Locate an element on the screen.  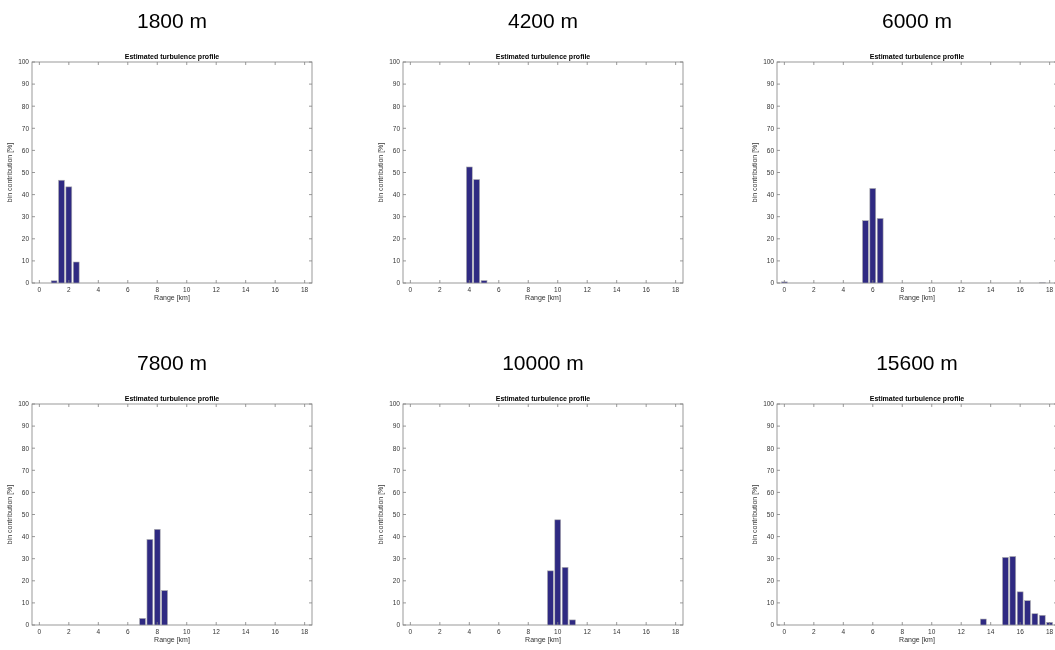
chart-title: 7800 m is located at coordinates (172, 362).